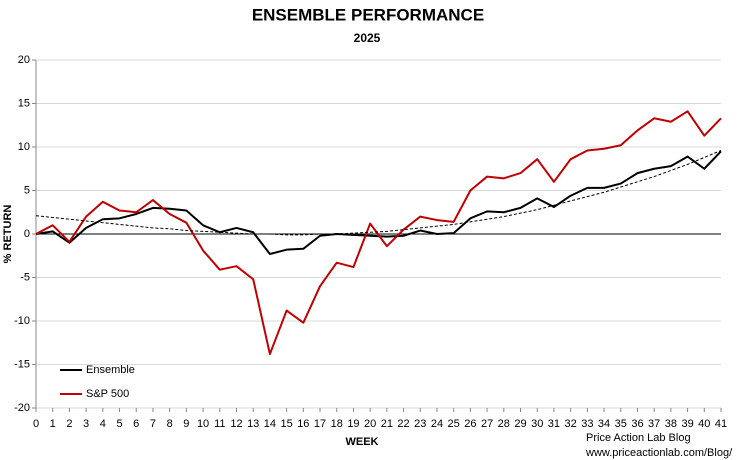  Describe the element at coordinates (103, 424) in the screenshot. I see `x-tick-label: 4` at that location.